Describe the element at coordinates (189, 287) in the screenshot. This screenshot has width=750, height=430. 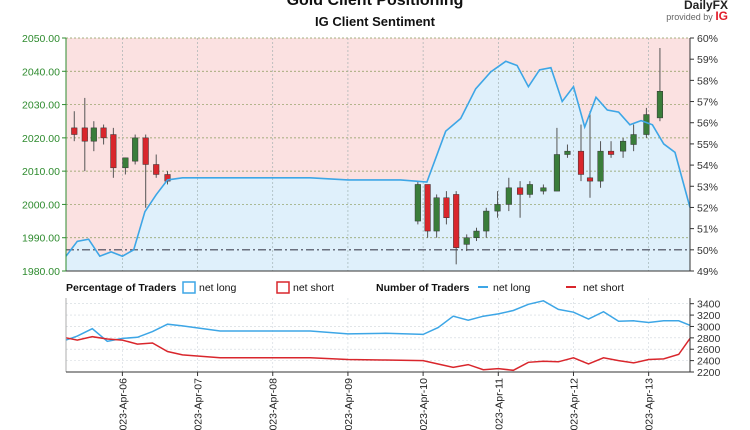
I see `legend-net-long-swatch` at that location.